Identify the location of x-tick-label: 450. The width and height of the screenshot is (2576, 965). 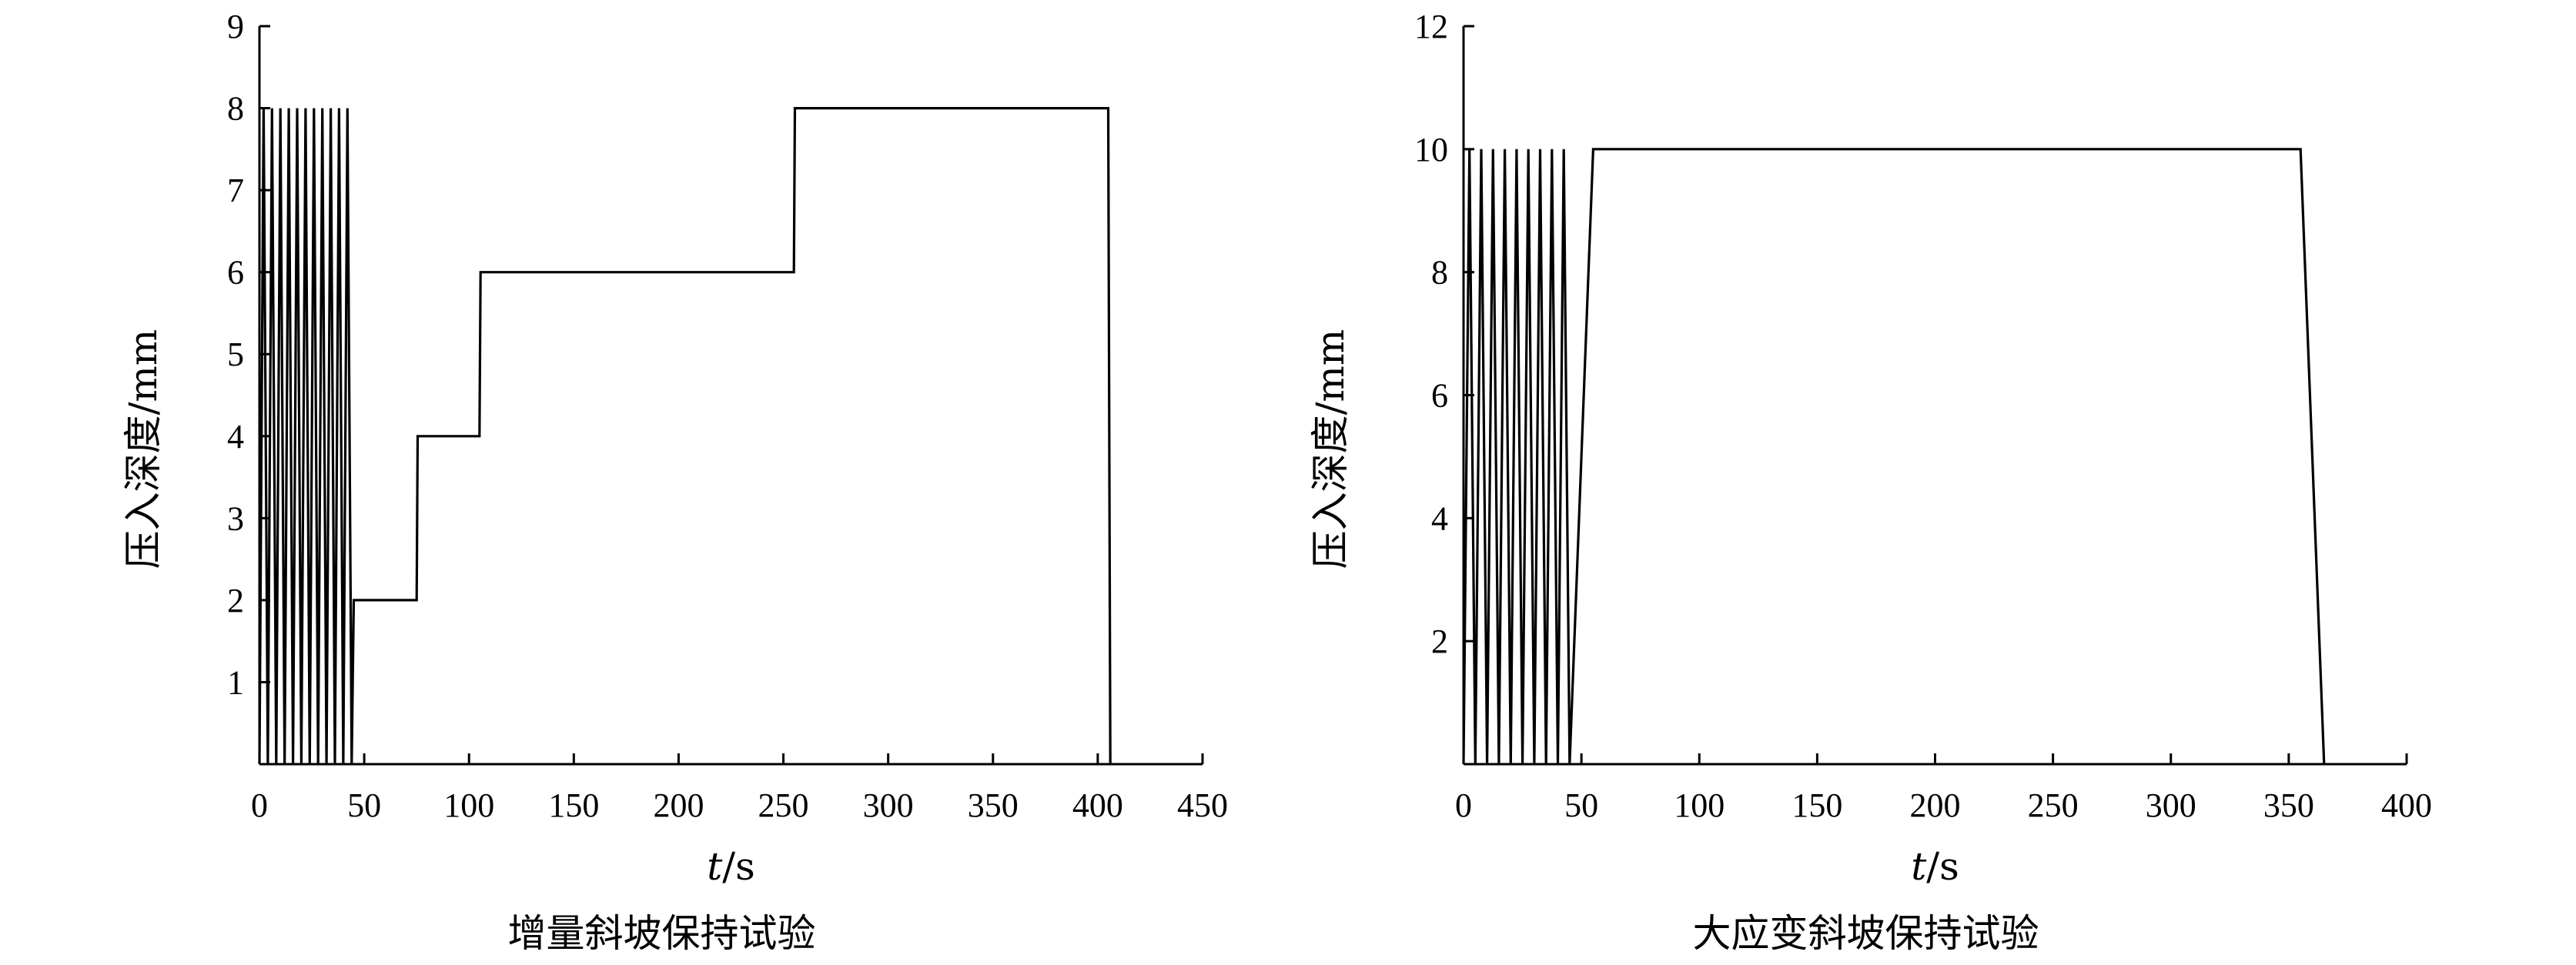
(1202, 805).